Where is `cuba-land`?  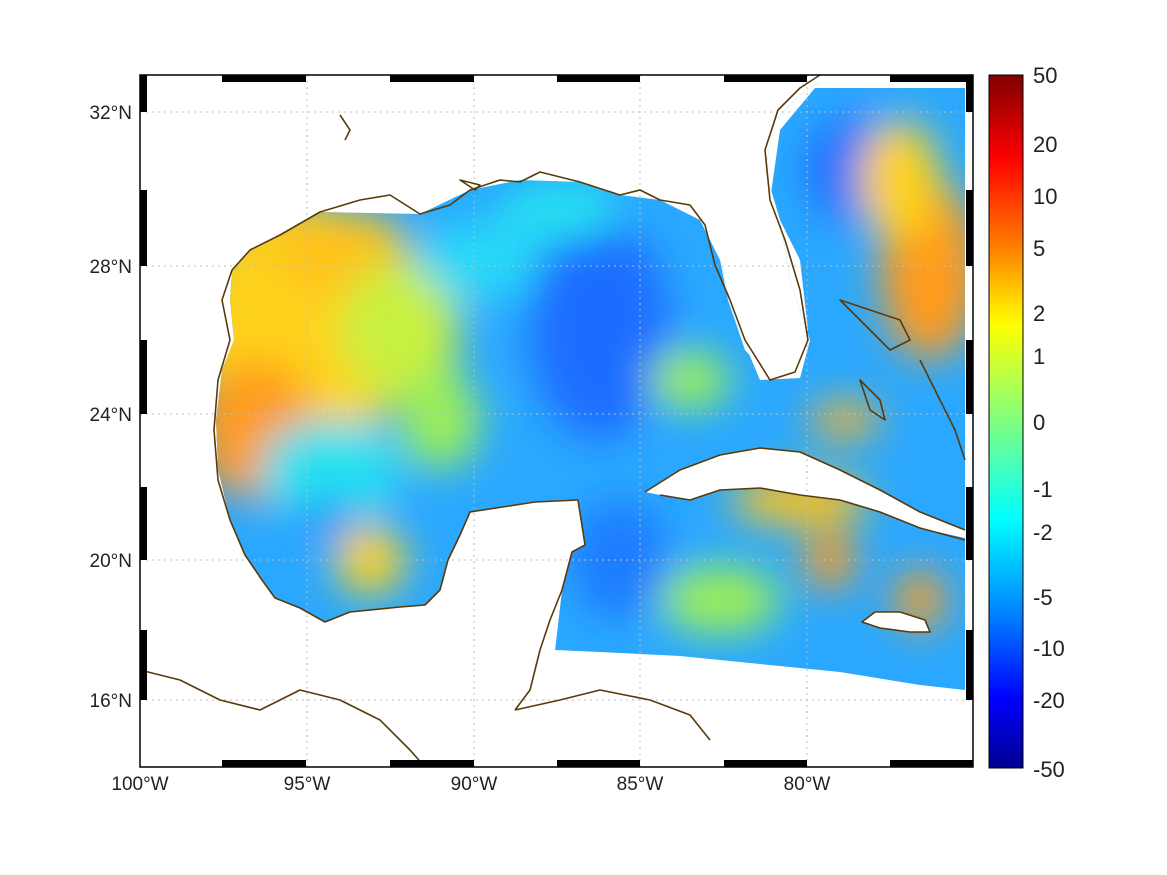
cuba-land is located at coordinates (805, 493).